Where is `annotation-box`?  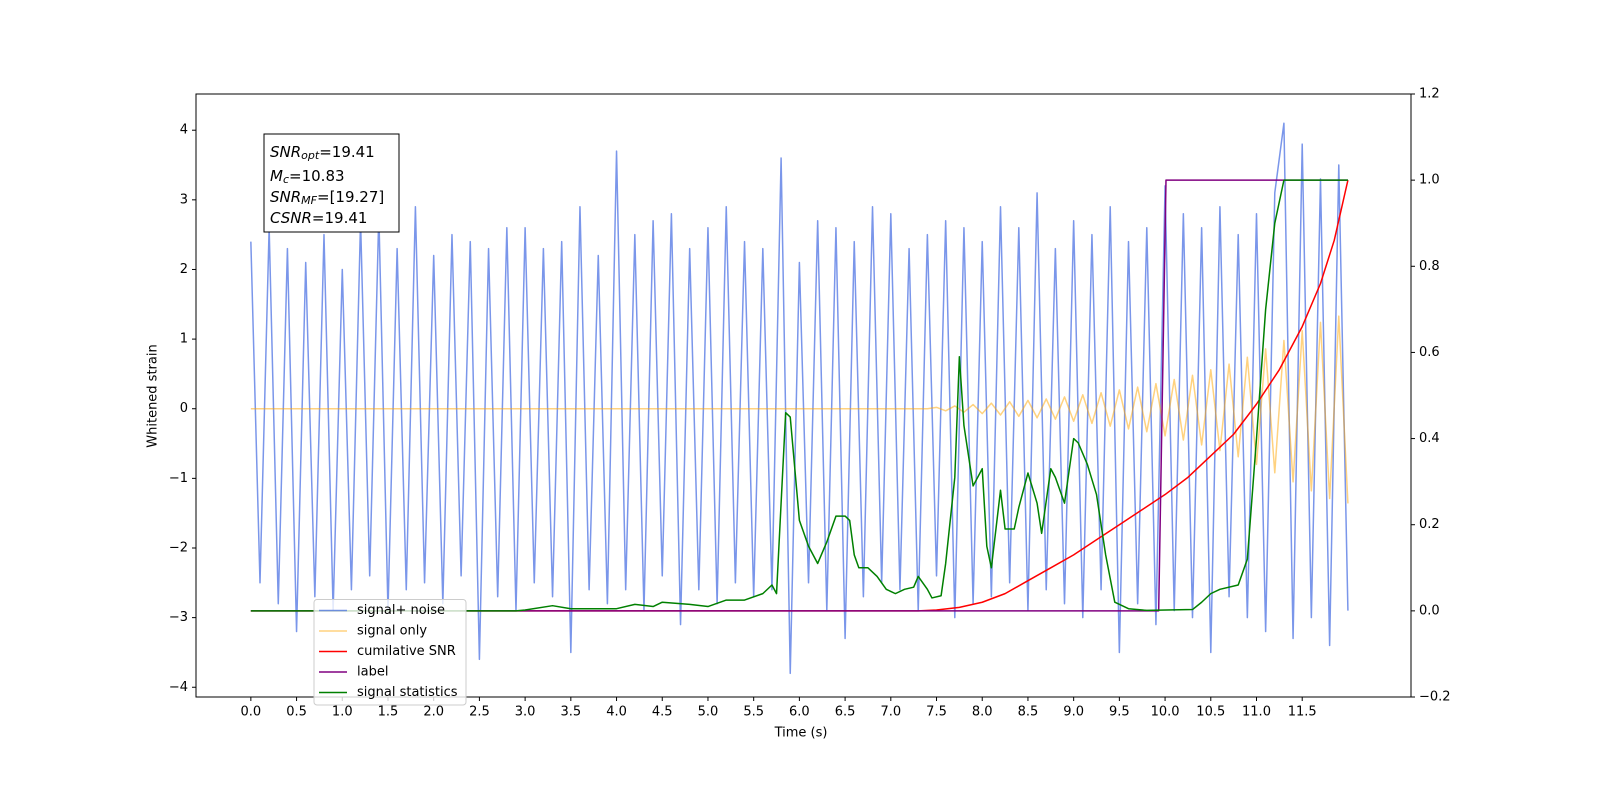
annotation-box is located at coordinates (331, 183).